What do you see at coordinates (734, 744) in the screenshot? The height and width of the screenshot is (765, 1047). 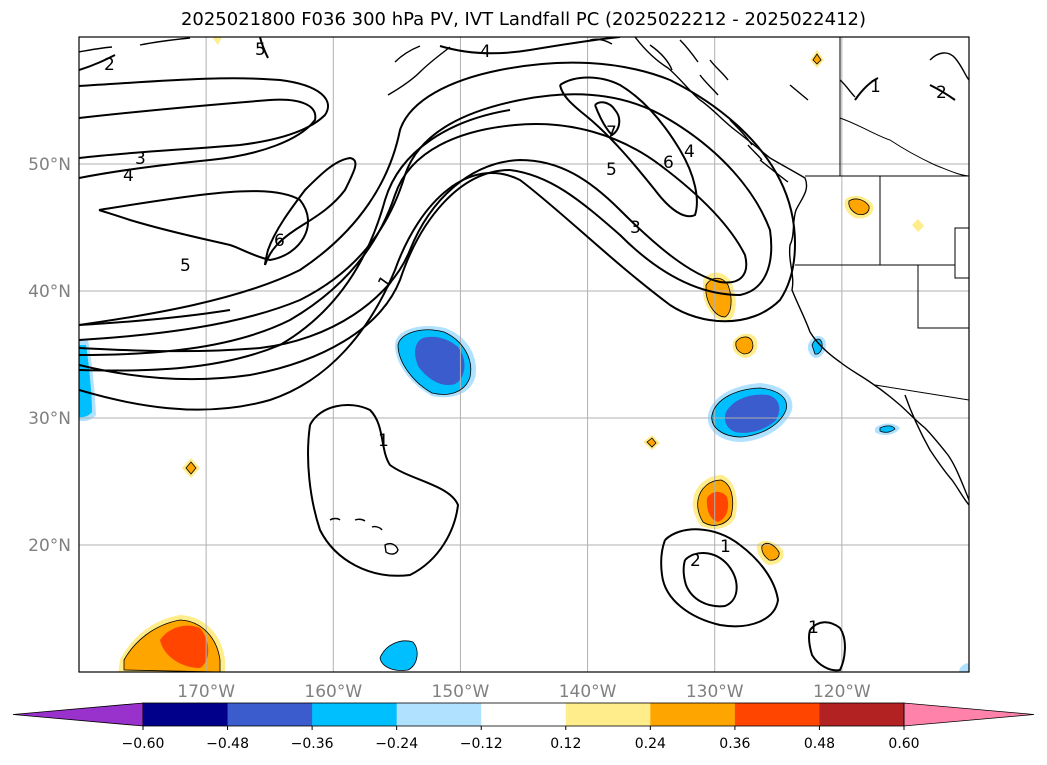 I see `colorbar-tick-label: 0.36` at bounding box center [734, 744].